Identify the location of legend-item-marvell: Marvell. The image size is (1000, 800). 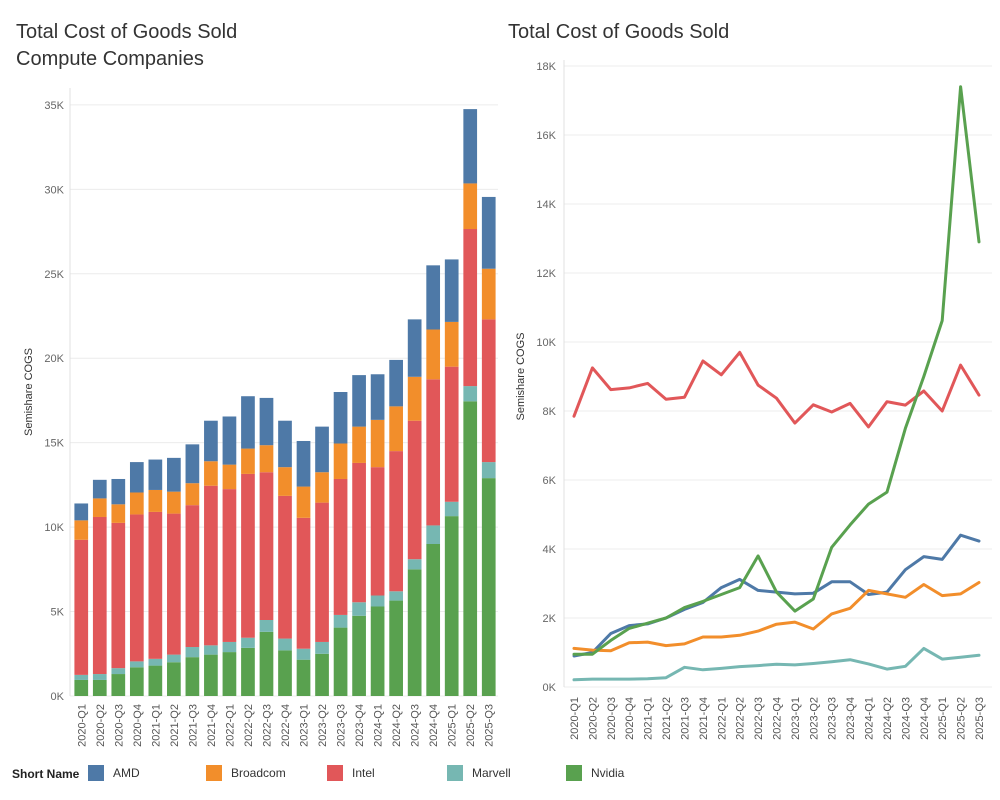
(479, 773).